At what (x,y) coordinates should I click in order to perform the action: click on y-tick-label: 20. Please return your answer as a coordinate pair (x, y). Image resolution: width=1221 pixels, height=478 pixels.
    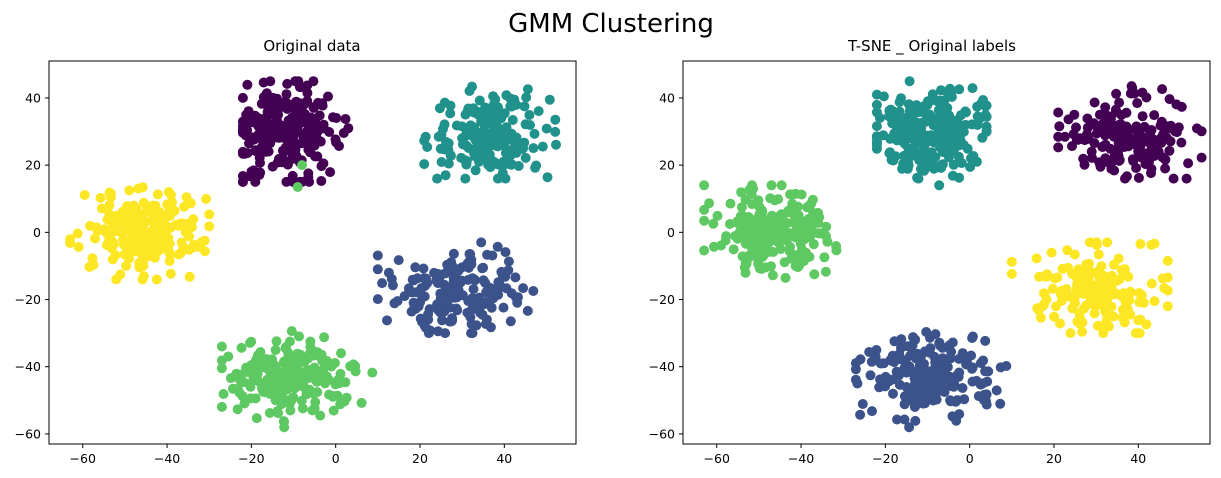
    Looking at the image, I should click on (33, 165).